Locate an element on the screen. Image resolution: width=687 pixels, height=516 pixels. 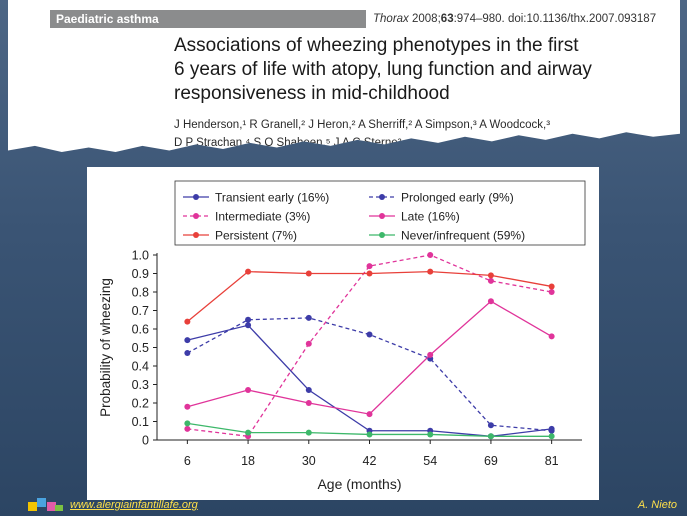
presenter-name: A. Nieto is located at coordinates (657, 505).